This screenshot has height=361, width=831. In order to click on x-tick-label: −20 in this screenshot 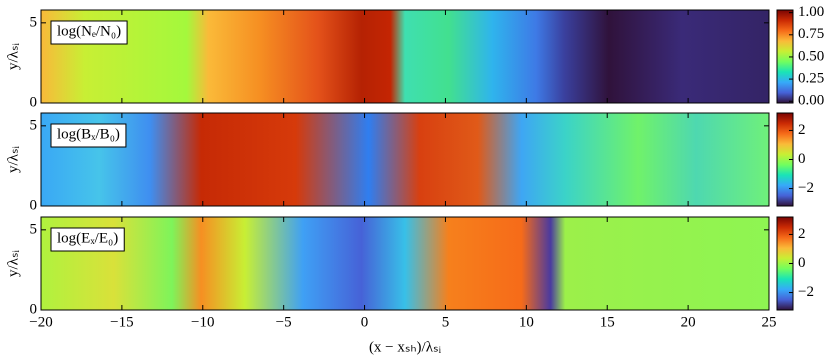, I will do `click(40, 322)`.